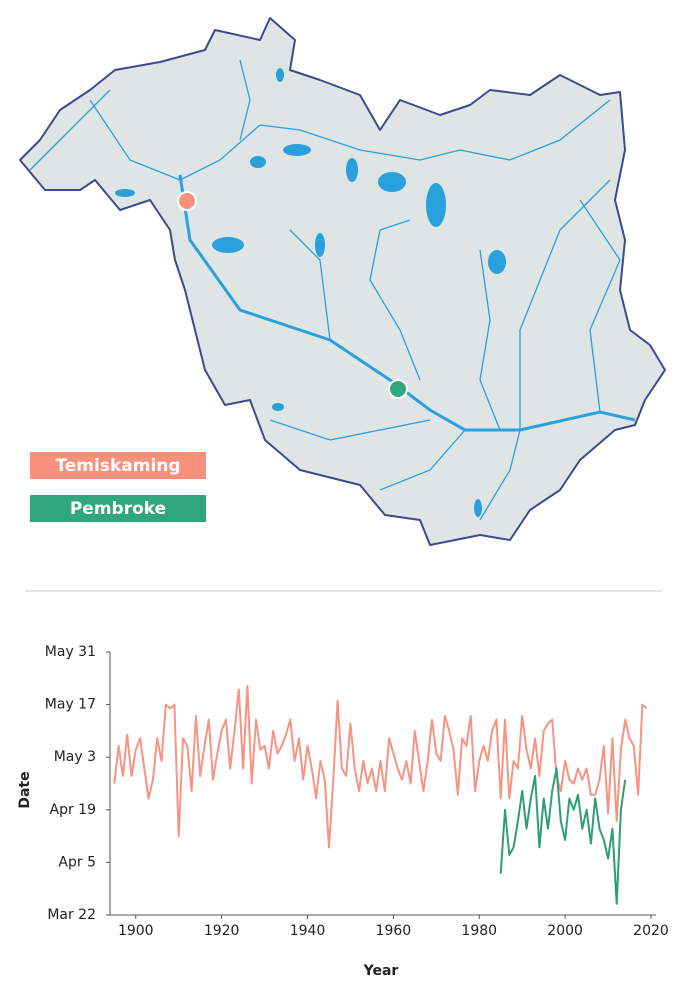 The image size is (688, 1000). What do you see at coordinates (25, 789) in the screenshot?
I see `y-axis-title: Date` at bounding box center [25, 789].